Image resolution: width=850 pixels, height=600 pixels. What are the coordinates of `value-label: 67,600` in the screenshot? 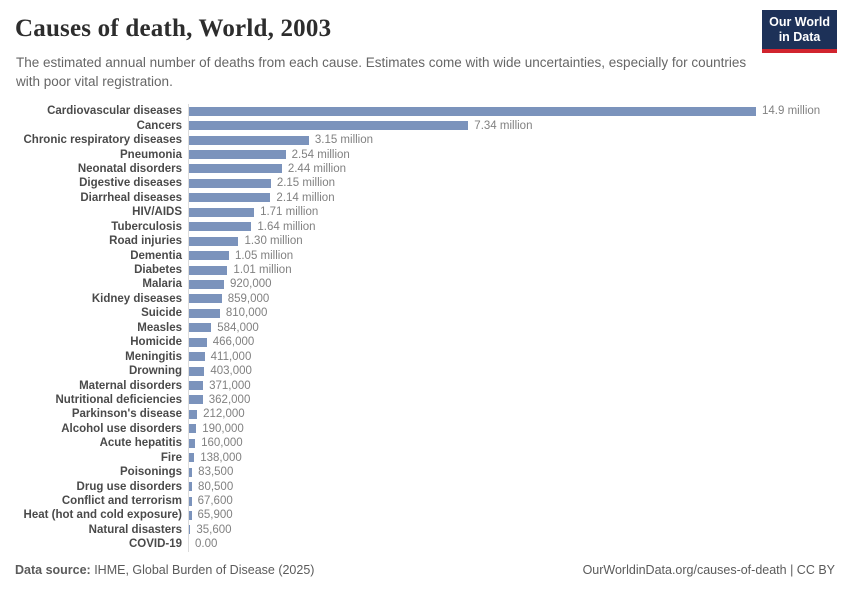 It's located at (215, 501).